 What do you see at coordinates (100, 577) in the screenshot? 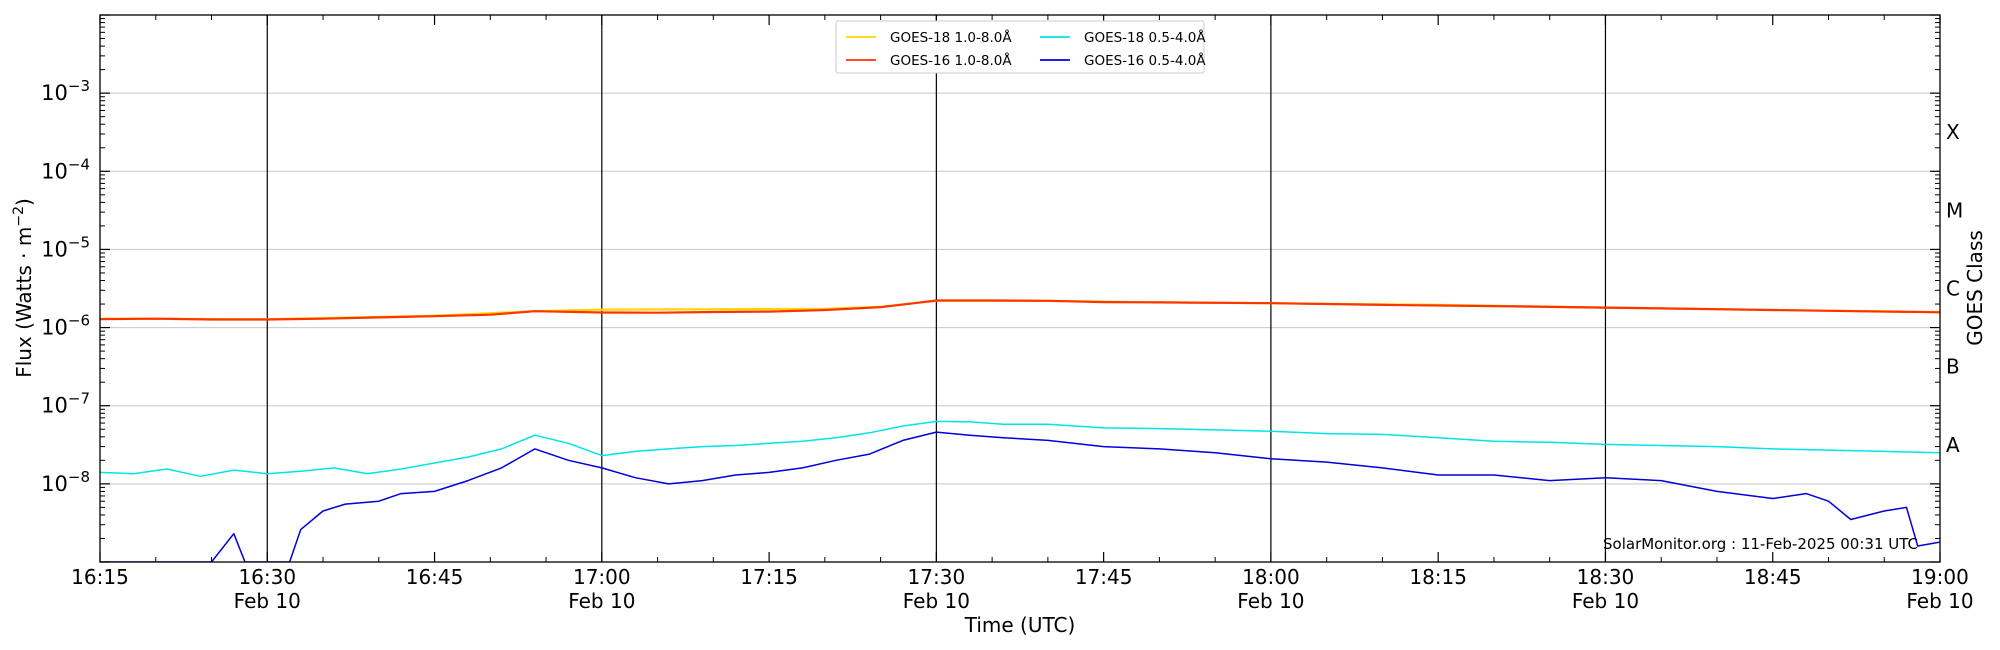
I see `x-tick-label: 16:15` at bounding box center [100, 577].